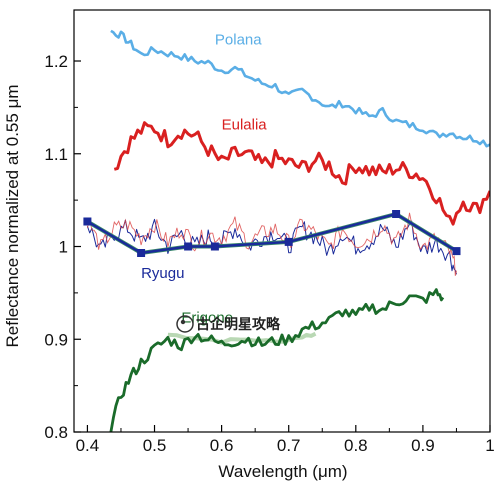 The image size is (500, 487). I want to click on ryugu-alt-line, so click(271, 244).